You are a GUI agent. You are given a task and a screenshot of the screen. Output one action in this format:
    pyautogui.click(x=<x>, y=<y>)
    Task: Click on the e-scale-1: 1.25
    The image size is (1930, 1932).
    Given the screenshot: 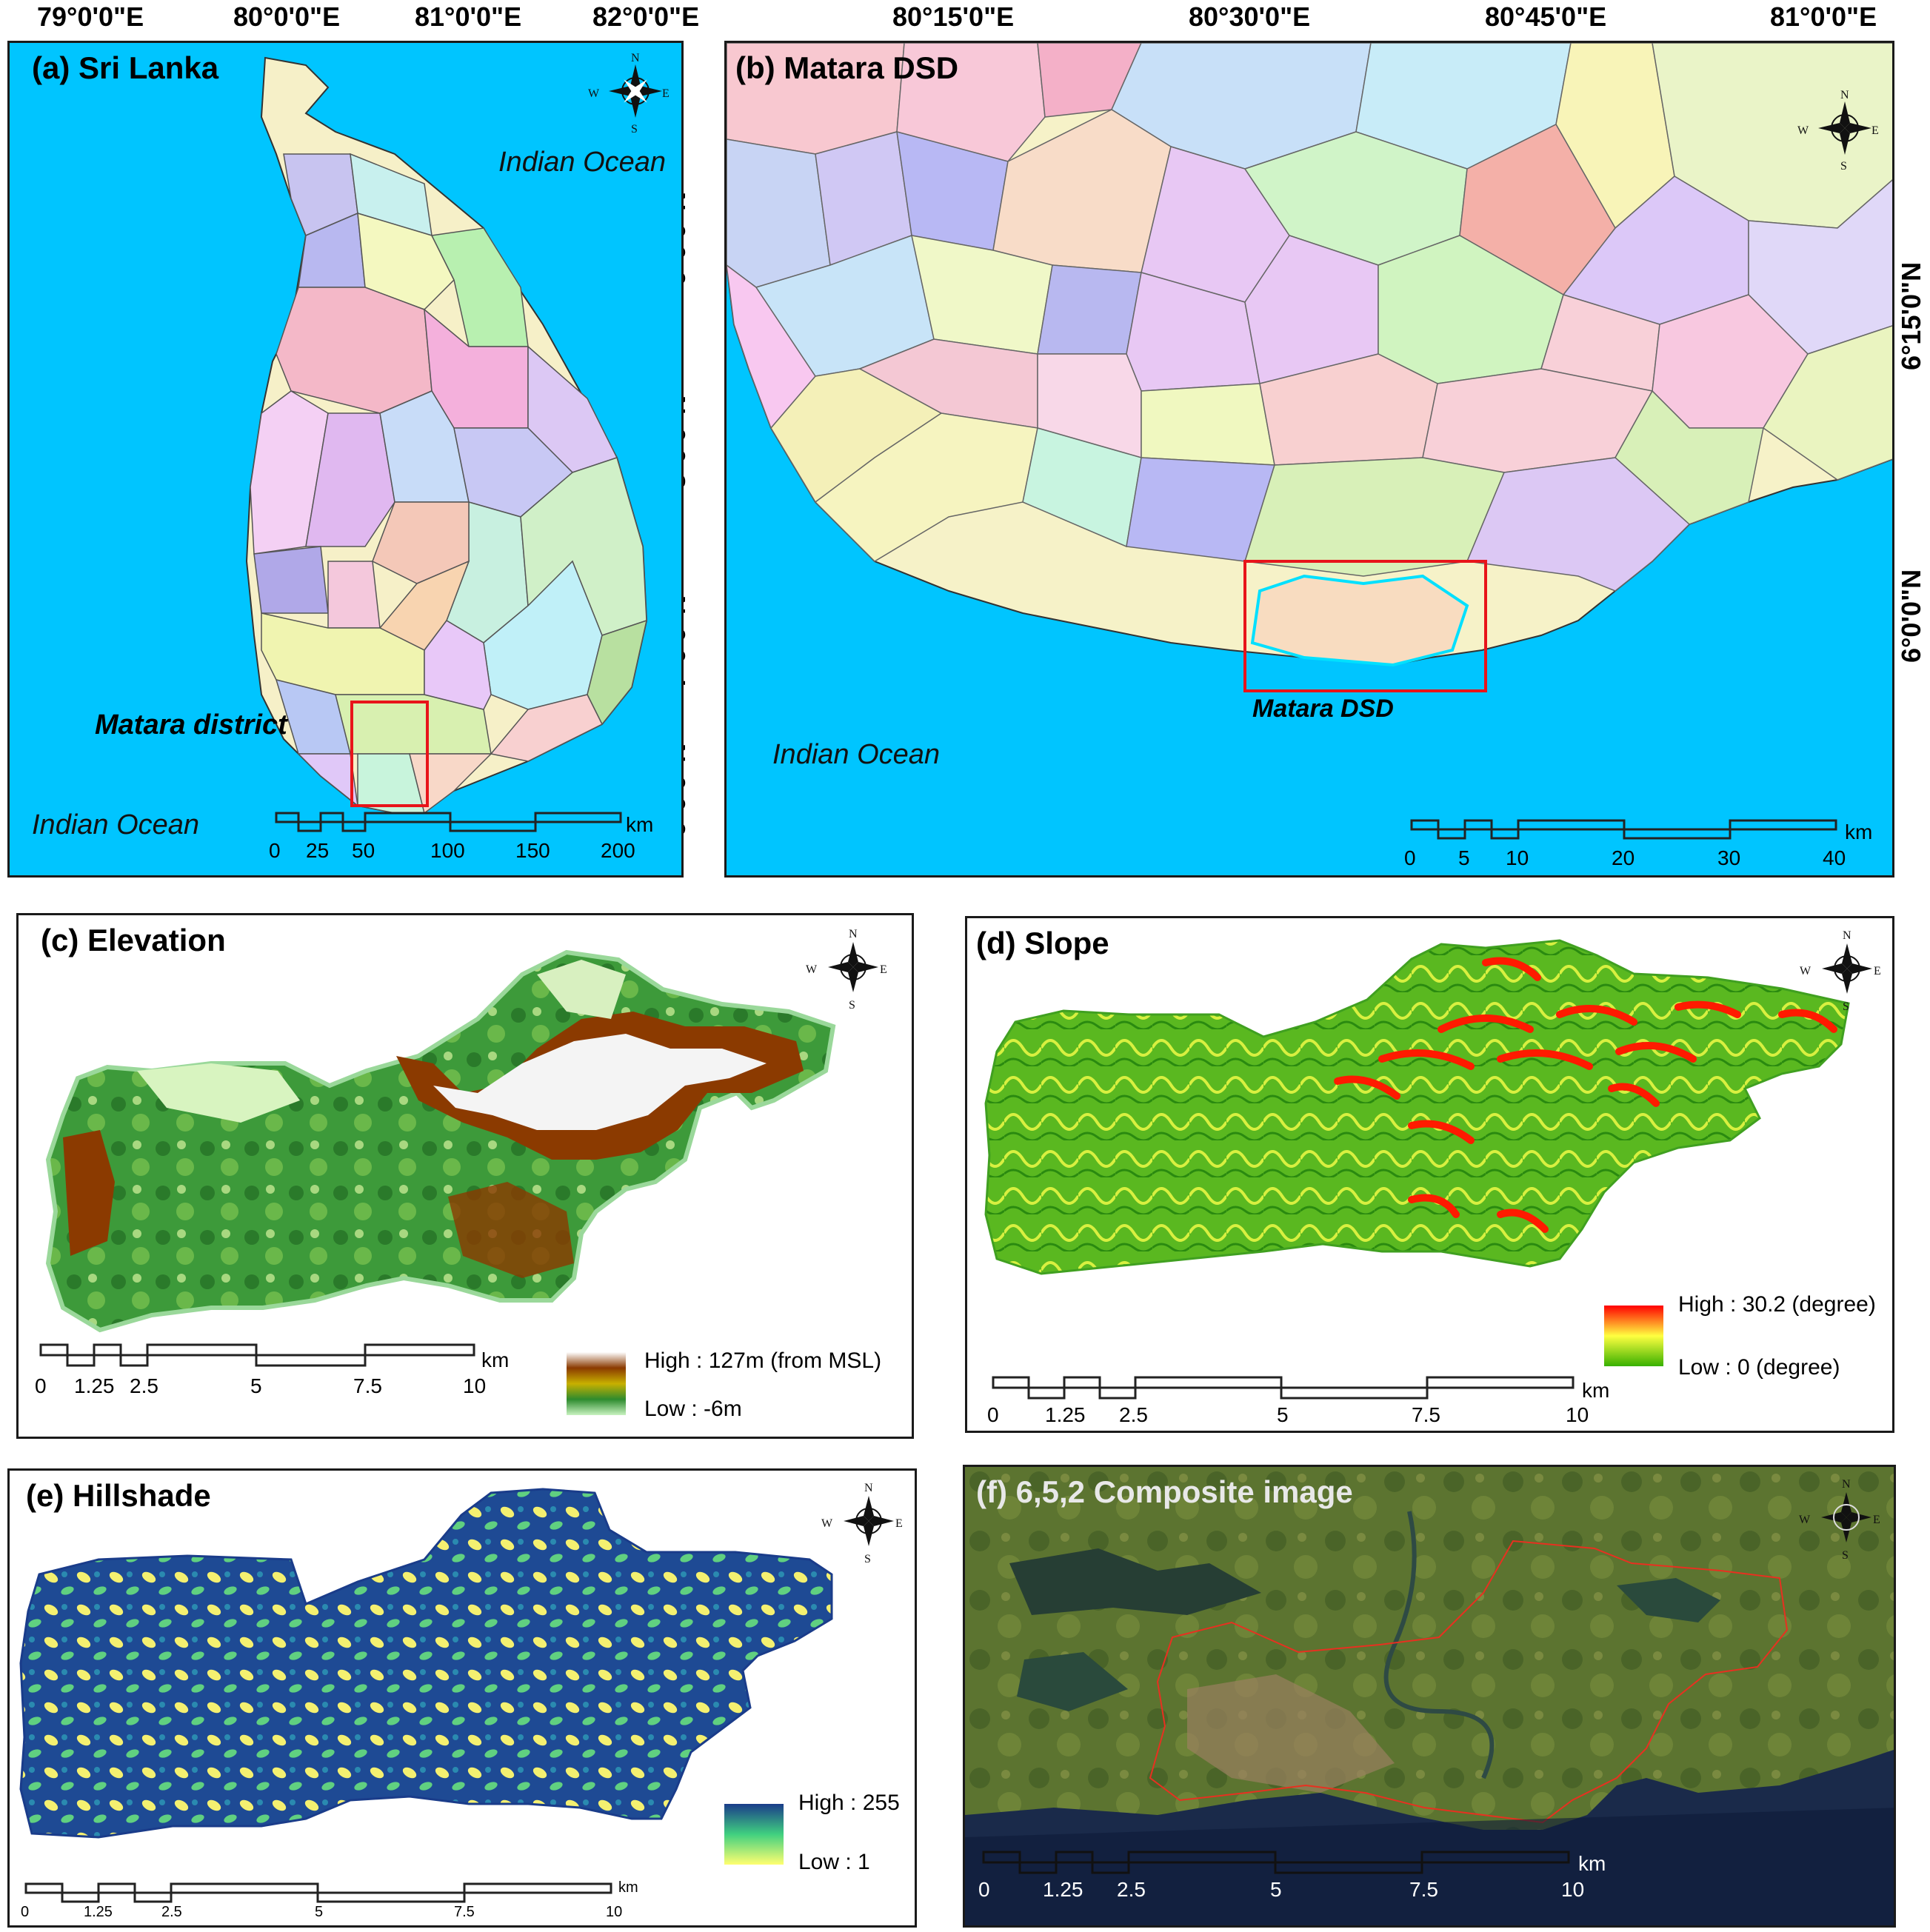 What is the action you would take?
    pyautogui.click(x=99, y=1912)
    